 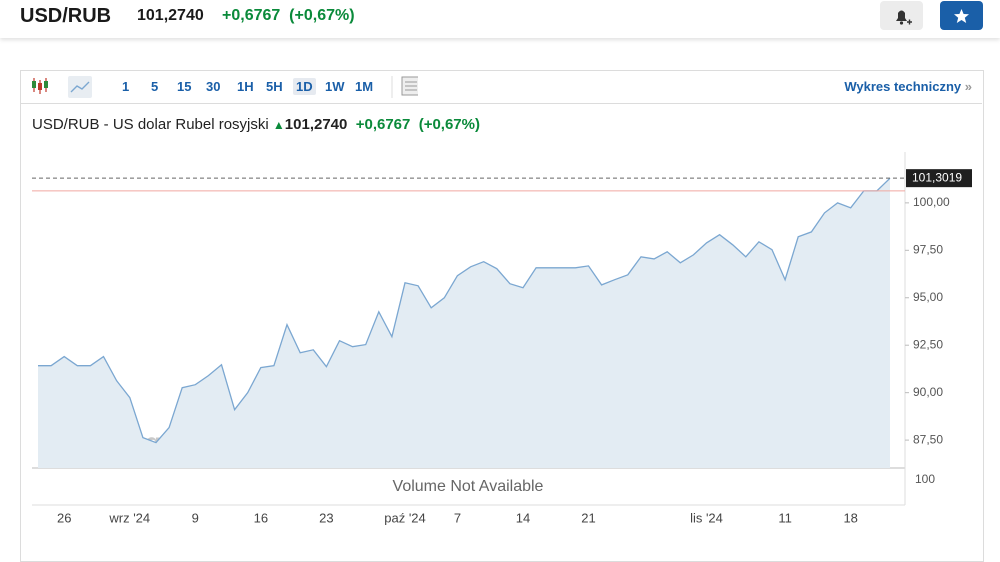 What do you see at coordinates (66, 16) in the screenshot?
I see `symbol: USD/RUB` at bounding box center [66, 16].